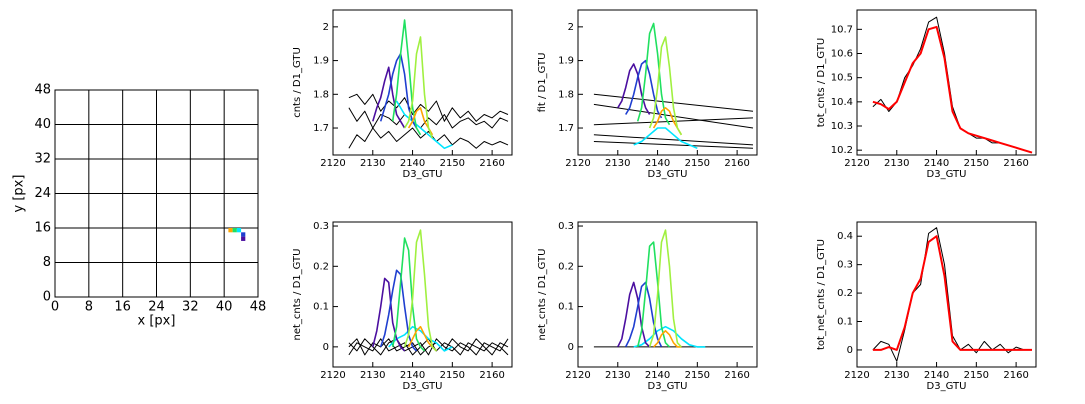 Image resolution: width=1085 pixels, height=404 pixels. What do you see at coordinates (224, 307) in the screenshot?
I see `x-tick-label: 40` at bounding box center [224, 307].